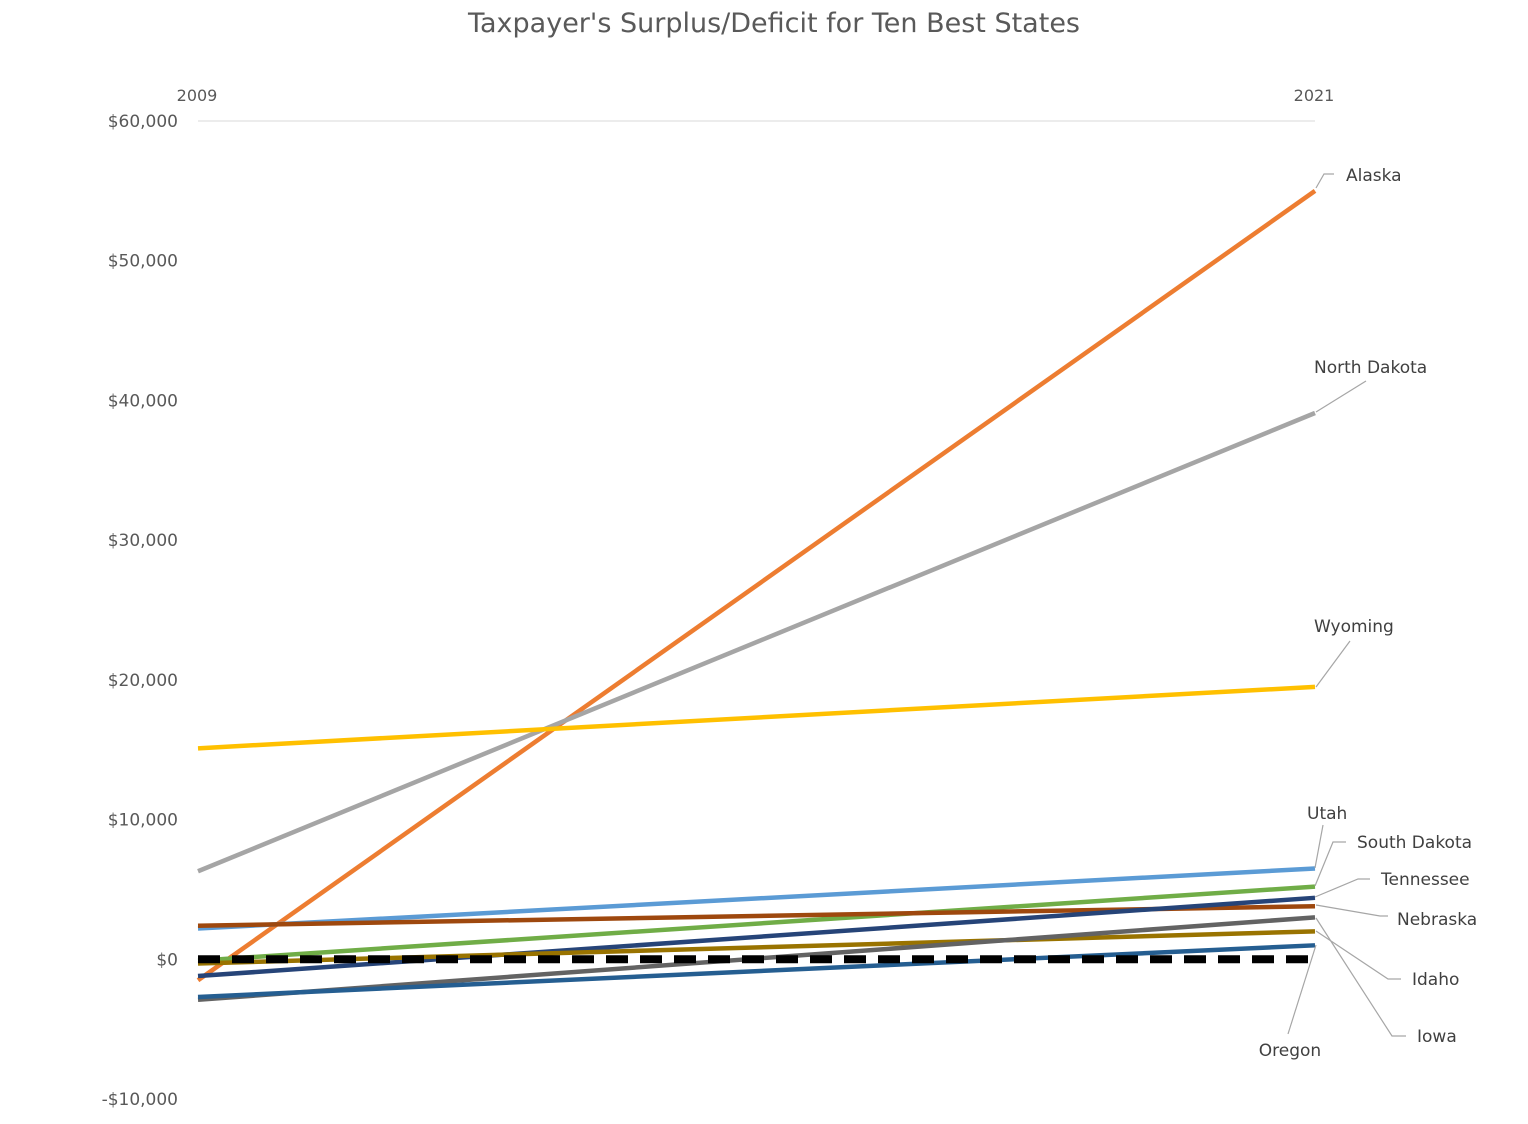 This screenshot has height=1124, width=1528. I want to click on series-line-oregon, so click(756, 971).